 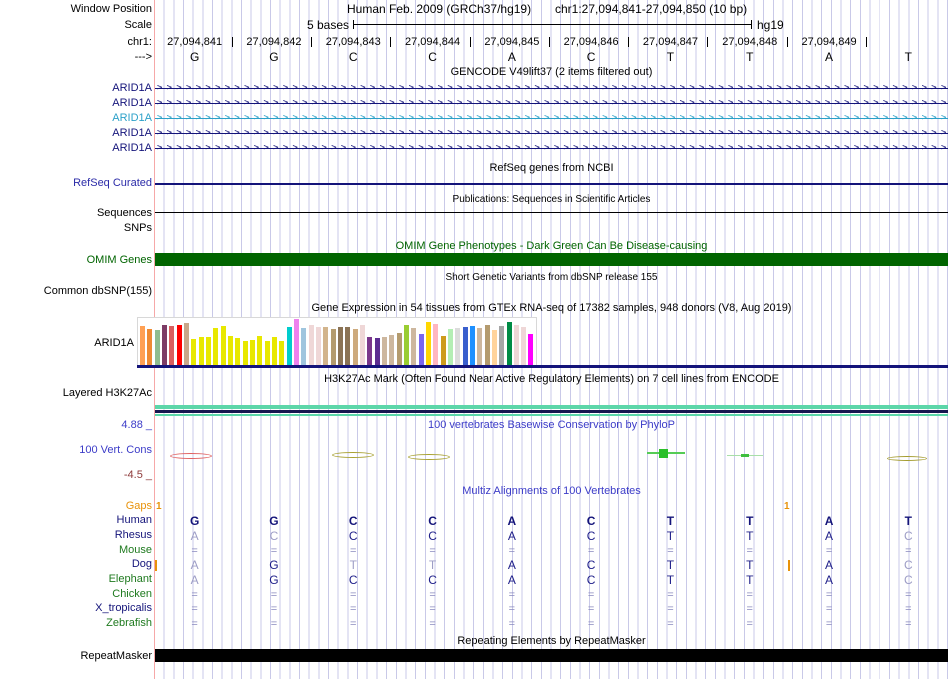 I want to click on species-label-human: Human, so click(x=134, y=520).